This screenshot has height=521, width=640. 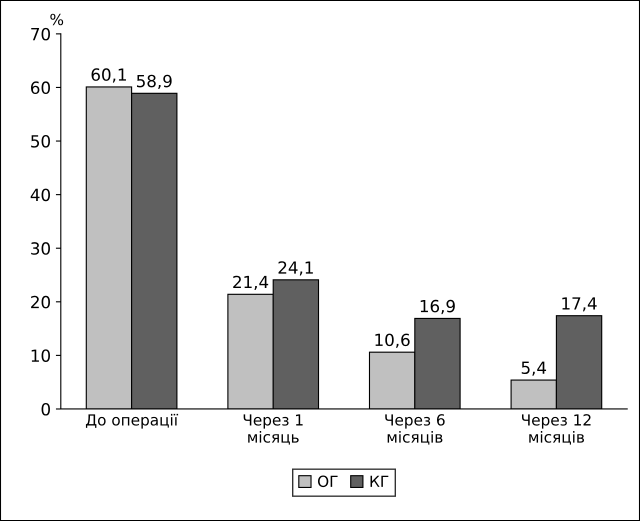 What do you see at coordinates (40, 302) in the screenshot?
I see `y-tick-label: 20` at bounding box center [40, 302].